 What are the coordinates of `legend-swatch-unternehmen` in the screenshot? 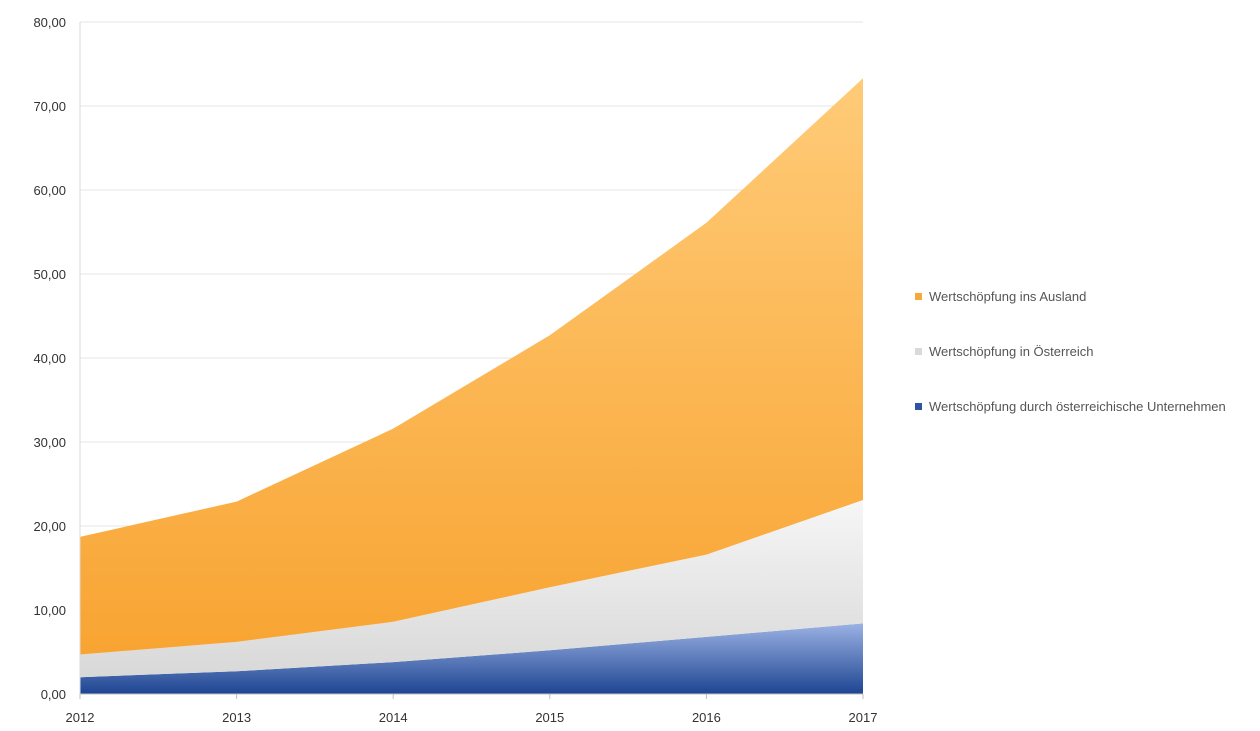 It's located at (918, 406).